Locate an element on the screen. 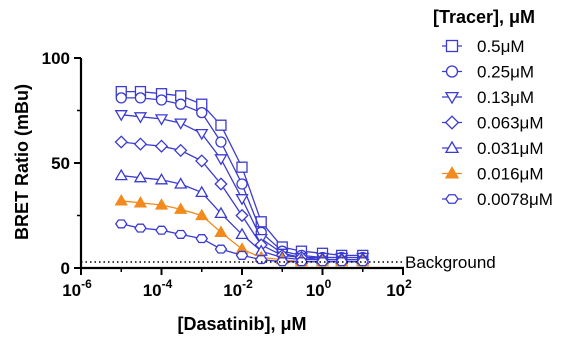 The height and width of the screenshot is (339, 585). x-tick-label: 10² is located at coordinates (399, 288).